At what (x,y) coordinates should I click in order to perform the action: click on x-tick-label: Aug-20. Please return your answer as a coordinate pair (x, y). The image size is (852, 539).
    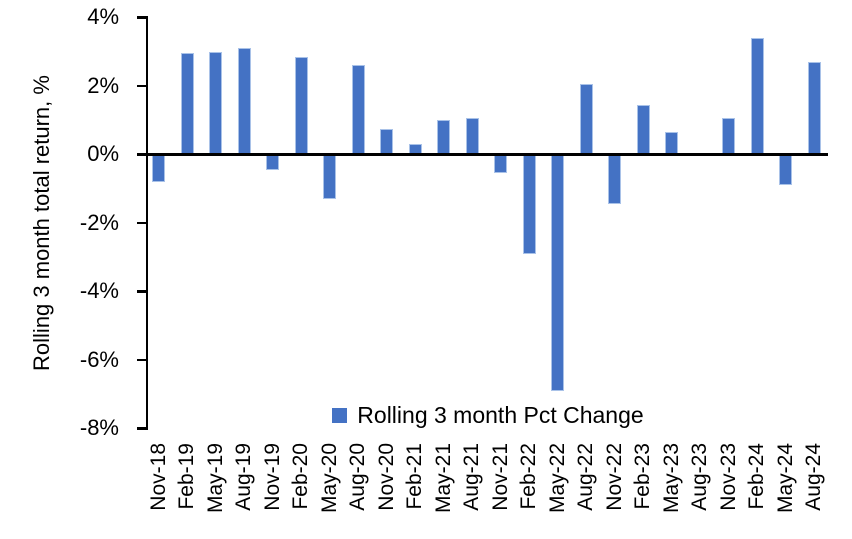
    Looking at the image, I should click on (357, 477).